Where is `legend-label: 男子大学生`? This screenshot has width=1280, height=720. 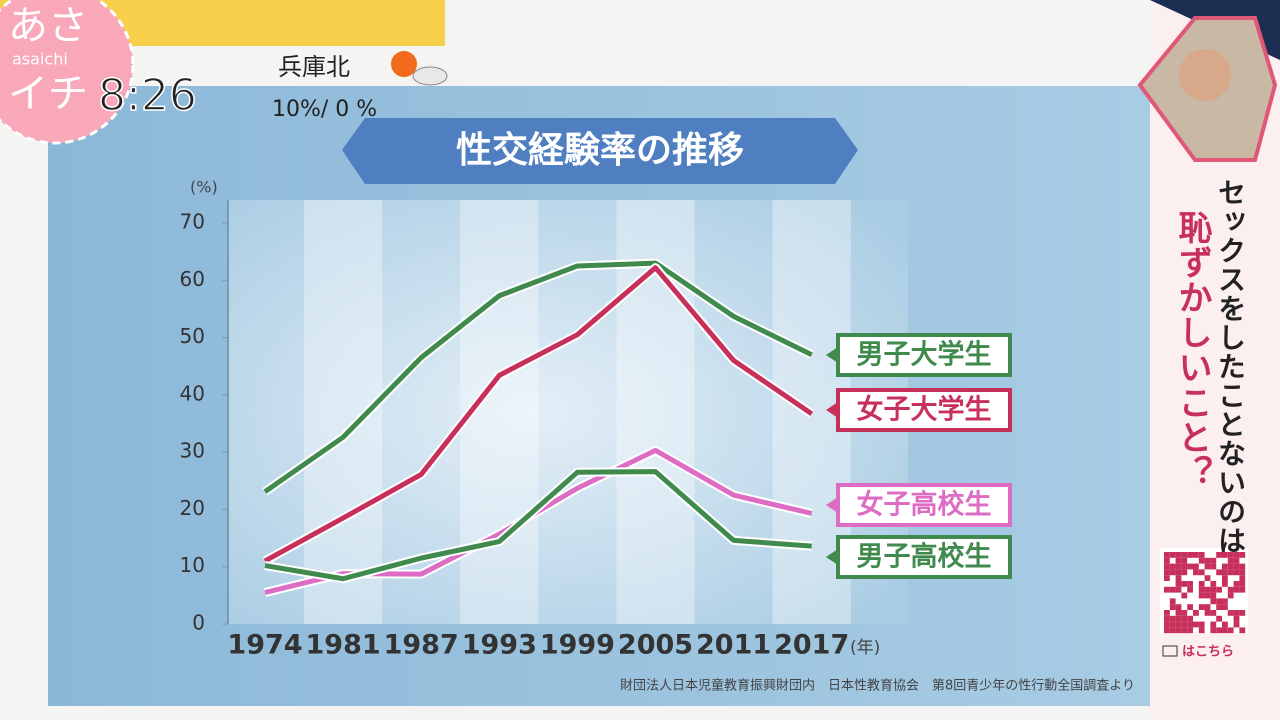
legend-label: 男子大学生 is located at coordinates (924, 355).